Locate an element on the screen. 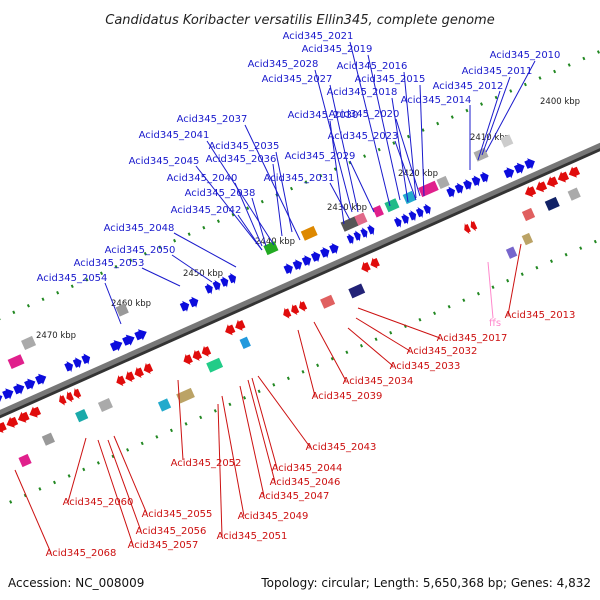 This screenshot has width=600, height=600. forward-gene-label: Acid345_2037 is located at coordinates (212, 119).